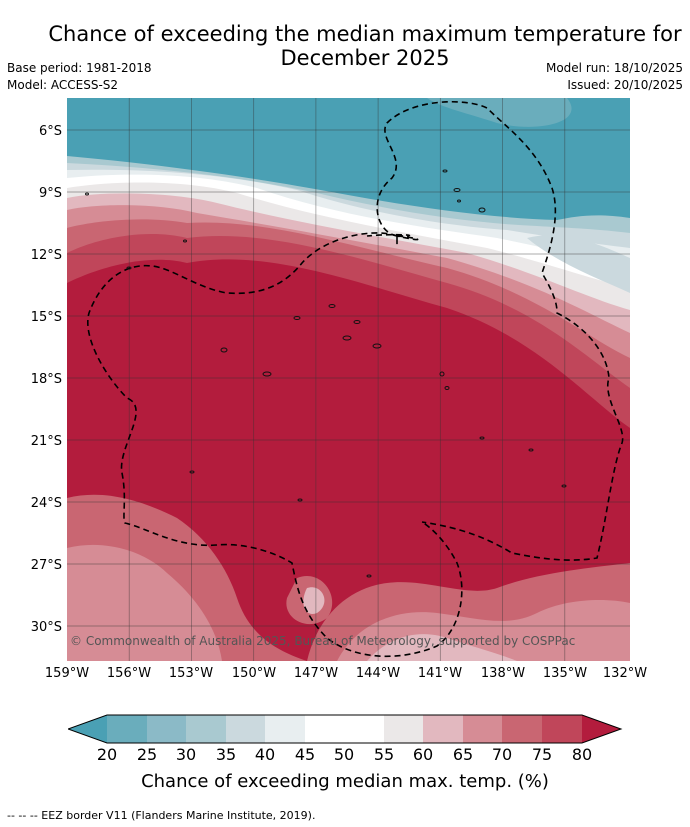 This screenshot has width=690, height=827. Describe the element at coordinates (440, 673) in the screenshot. I see `lon-label-141w: 141°W` at that location.